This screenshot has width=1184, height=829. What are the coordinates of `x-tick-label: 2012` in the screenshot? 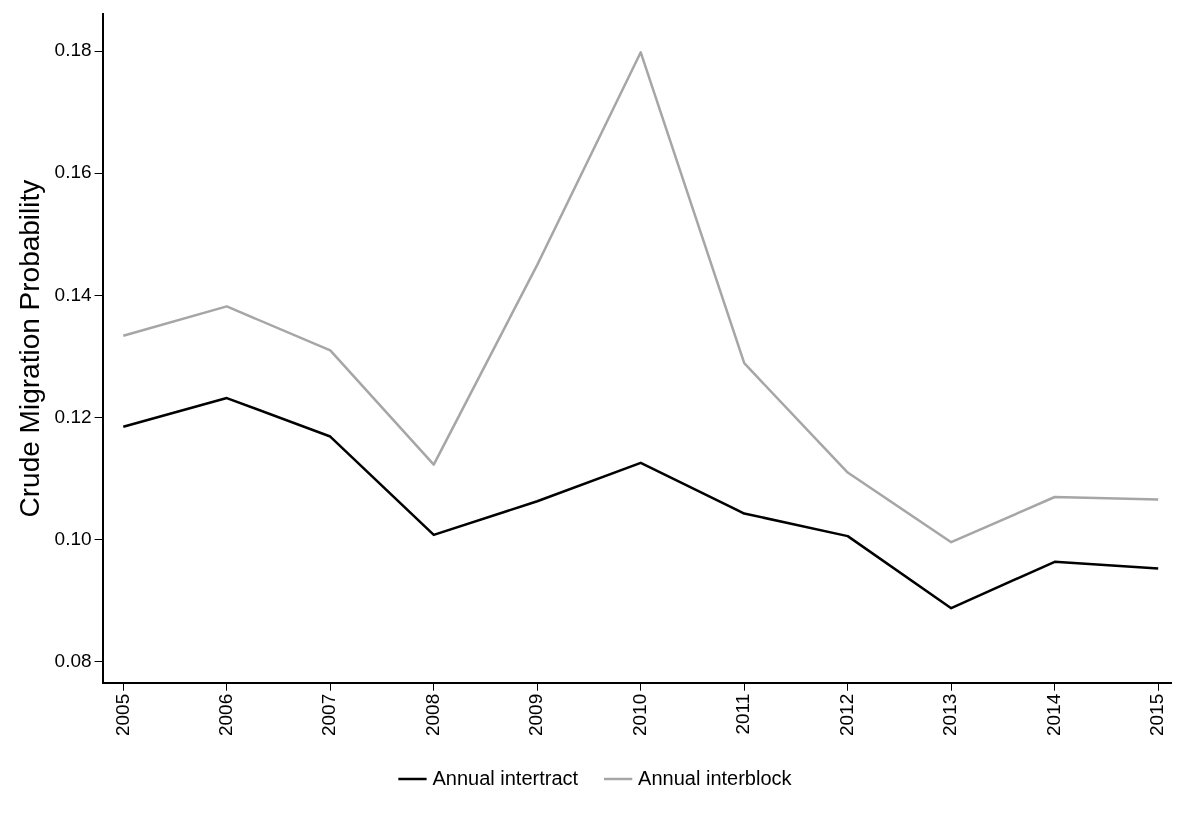 It's located at (846, 715).